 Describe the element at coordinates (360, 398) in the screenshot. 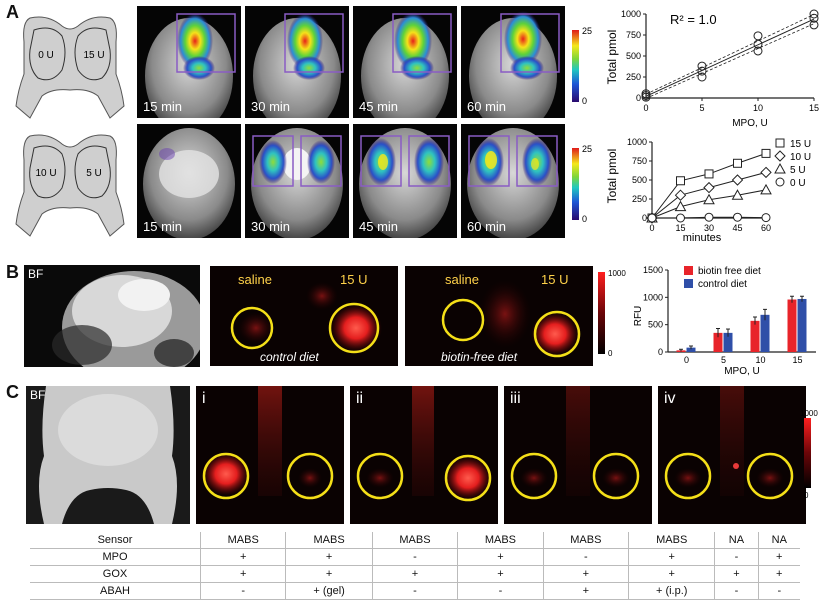

I see `condition-numeral: ii` at that location.